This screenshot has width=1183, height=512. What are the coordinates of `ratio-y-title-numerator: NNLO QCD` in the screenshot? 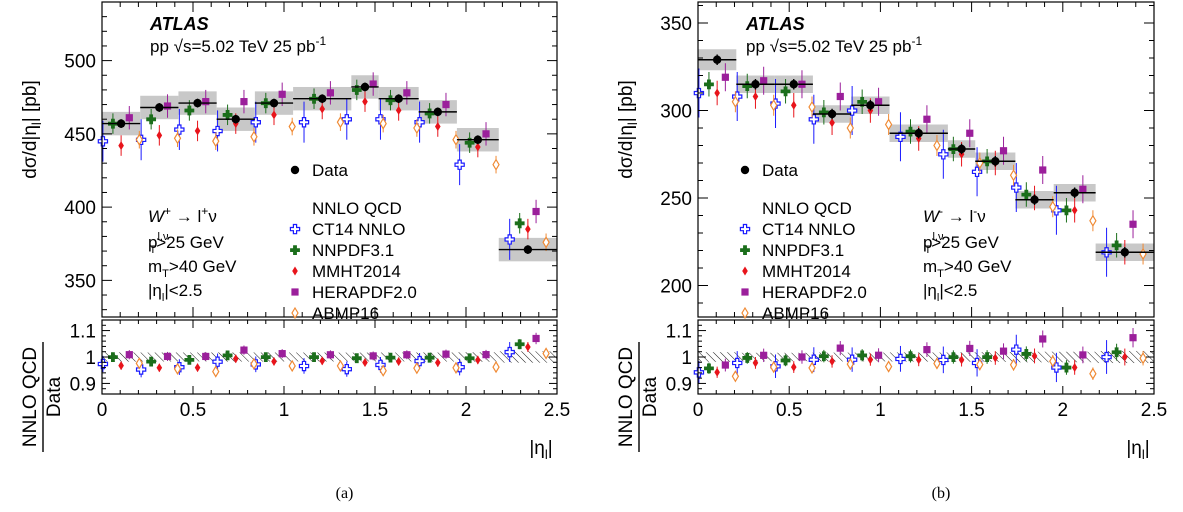 It's located at (30, 397).